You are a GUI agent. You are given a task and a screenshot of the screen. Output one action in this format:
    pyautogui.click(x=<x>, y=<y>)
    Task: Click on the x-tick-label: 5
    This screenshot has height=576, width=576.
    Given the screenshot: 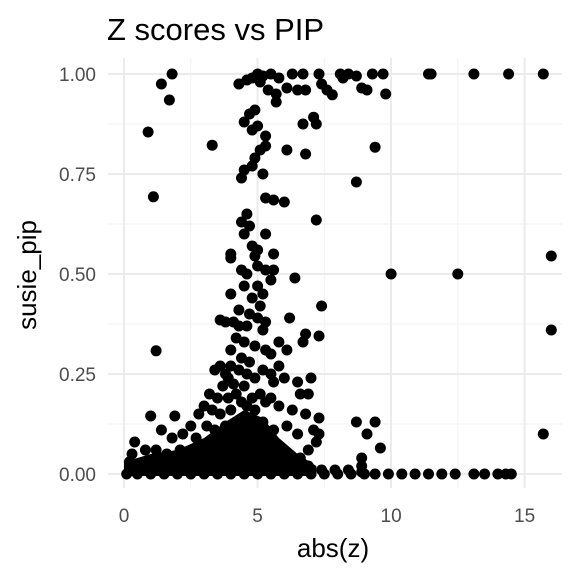 What is the action you would take?
    pyautogui.click(x=257, y=516)
    